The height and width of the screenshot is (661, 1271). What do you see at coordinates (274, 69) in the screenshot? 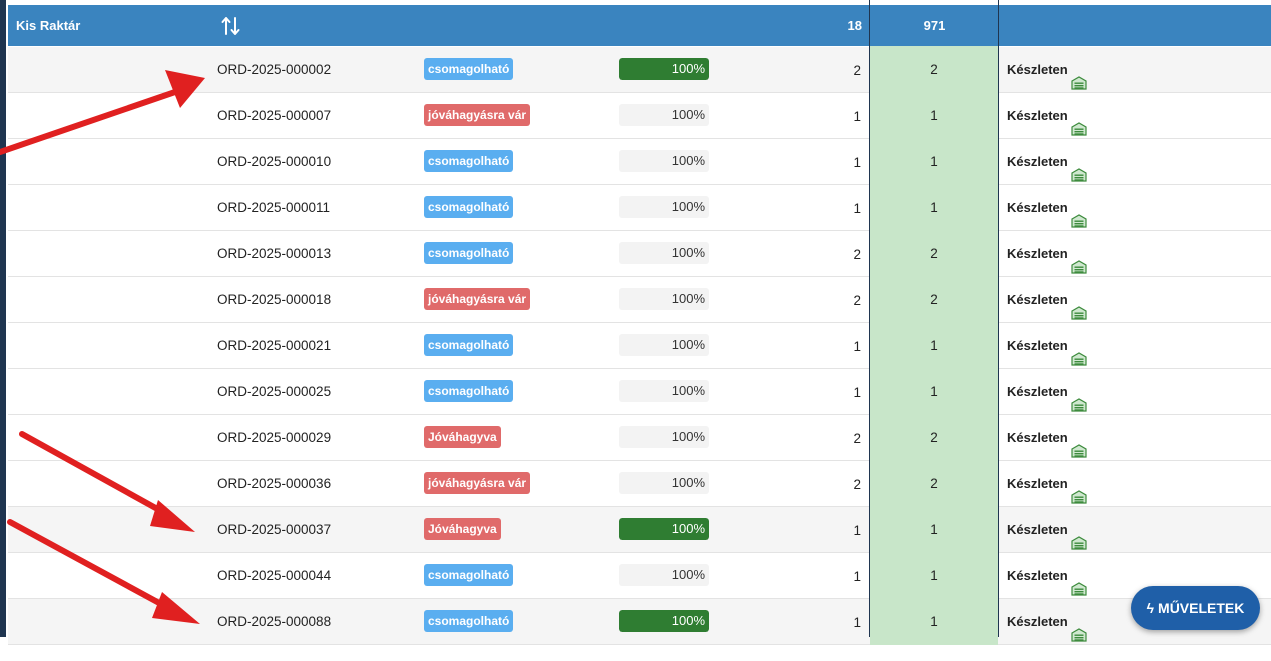
I see `order-number: ORD-2025-000002` at bounding box center [274, 69].